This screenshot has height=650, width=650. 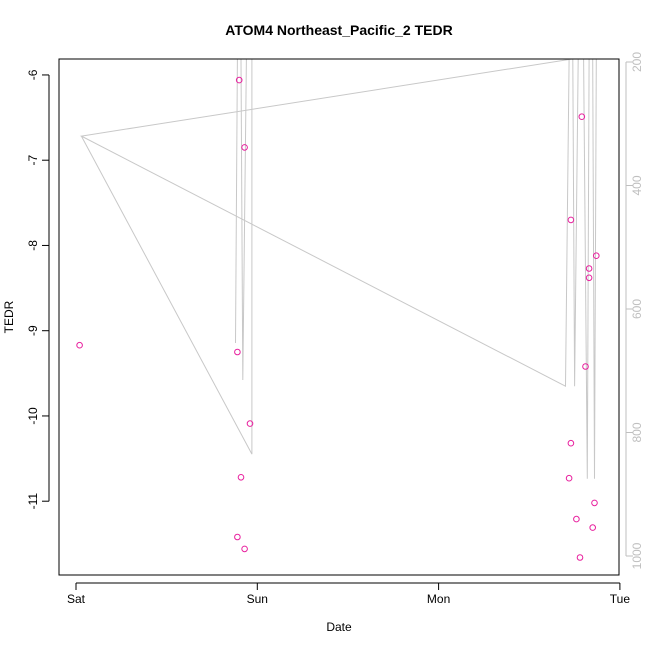 What do you see at coordinates (620, 599) in the screenshot?
I see `x-tick-label: Tue` at bounding box center [620, 599].